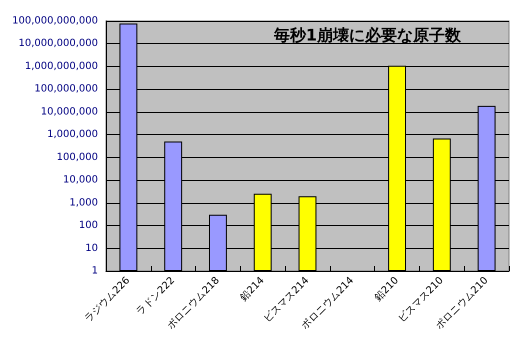 This screenshot has width=529, height=357. What do you see at coordinates (88, 226) in the screenshot?
I see `y-tick-label: 100` at bounding box center [88, 226].